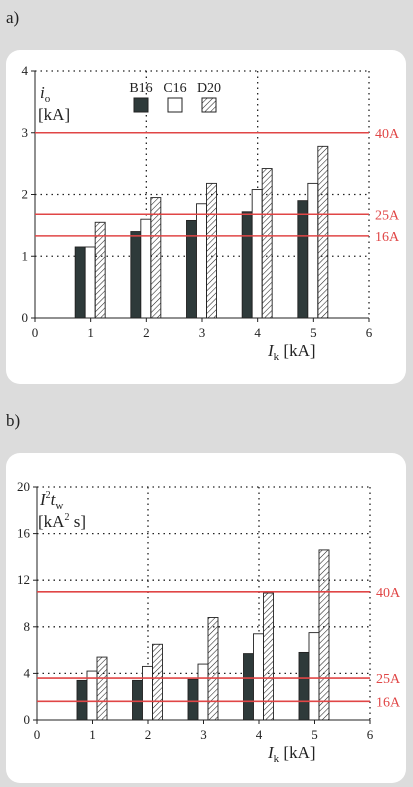  What do you see at coordinates (54, 114) in the screenshot?
I see `y-axis-unit: [kA]` at bounding box center [54, 114].